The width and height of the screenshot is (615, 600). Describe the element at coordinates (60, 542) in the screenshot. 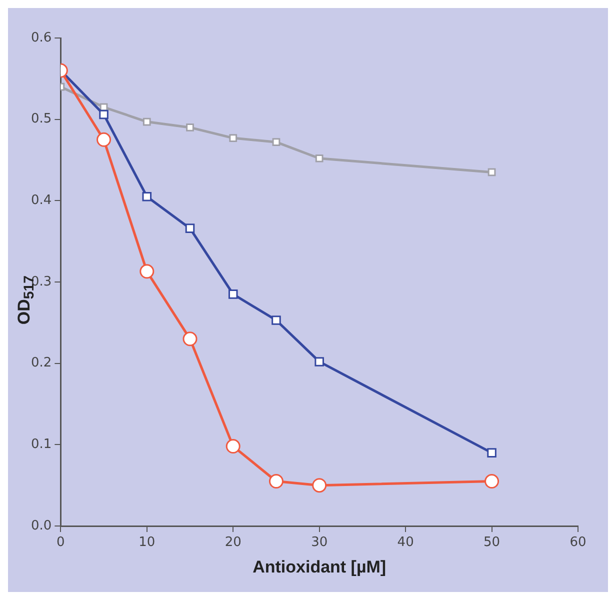

I see `x-tick-label: 0` at that location.